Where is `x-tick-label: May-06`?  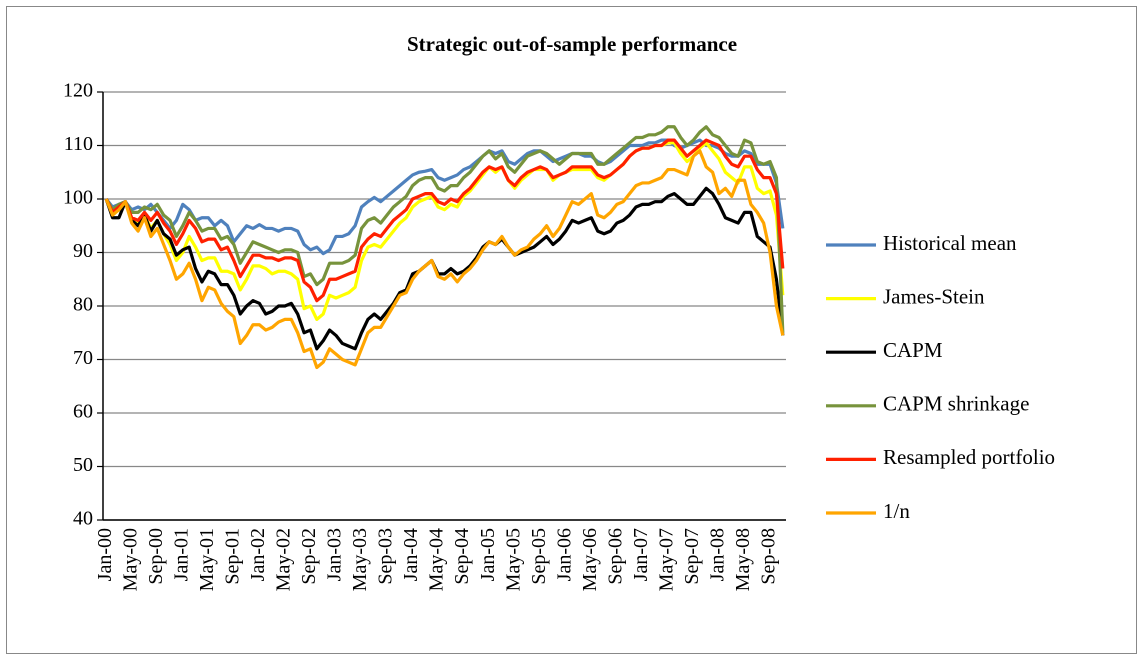 x-tick-label: May-06 is located at coordinates (590, 559).